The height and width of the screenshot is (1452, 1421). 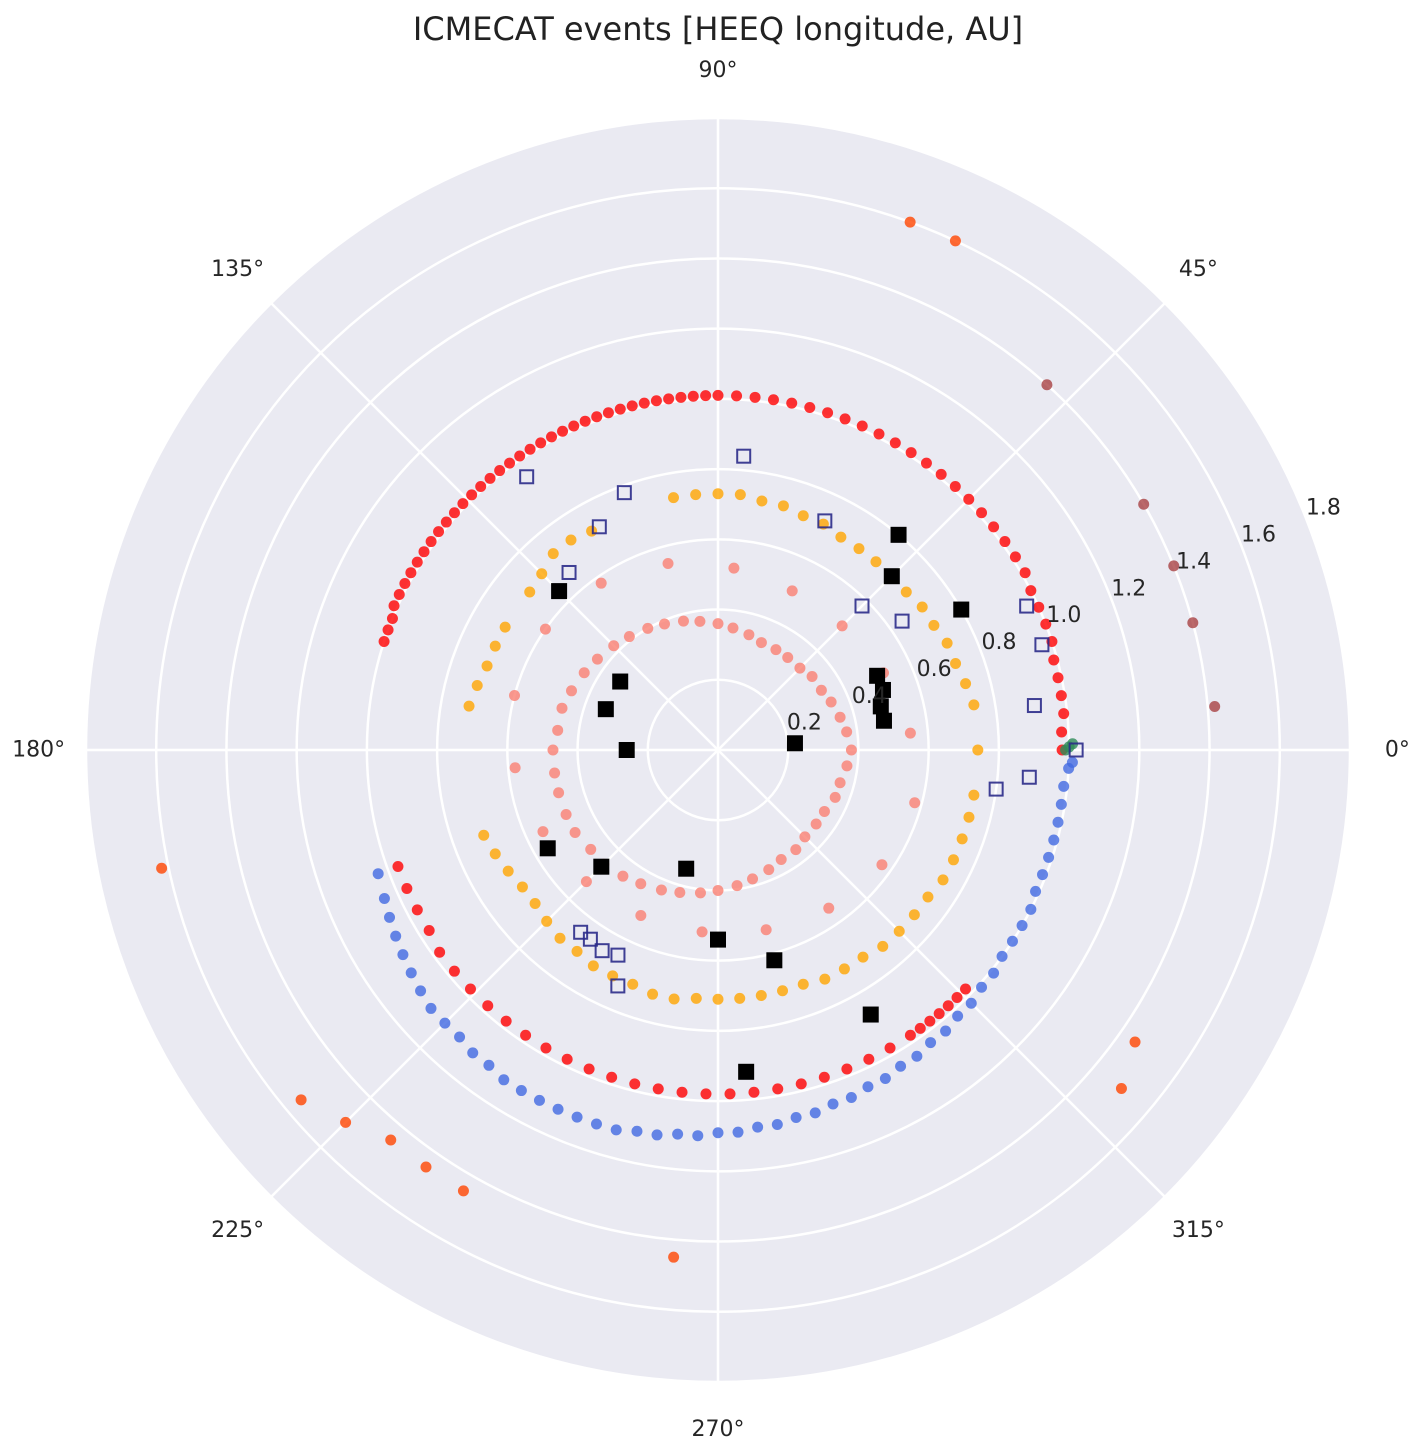 What do you see at coordinates (237, 269) in the screenshot?
I see `angle-tick-label: 135°` at bounding box center [237, 269].